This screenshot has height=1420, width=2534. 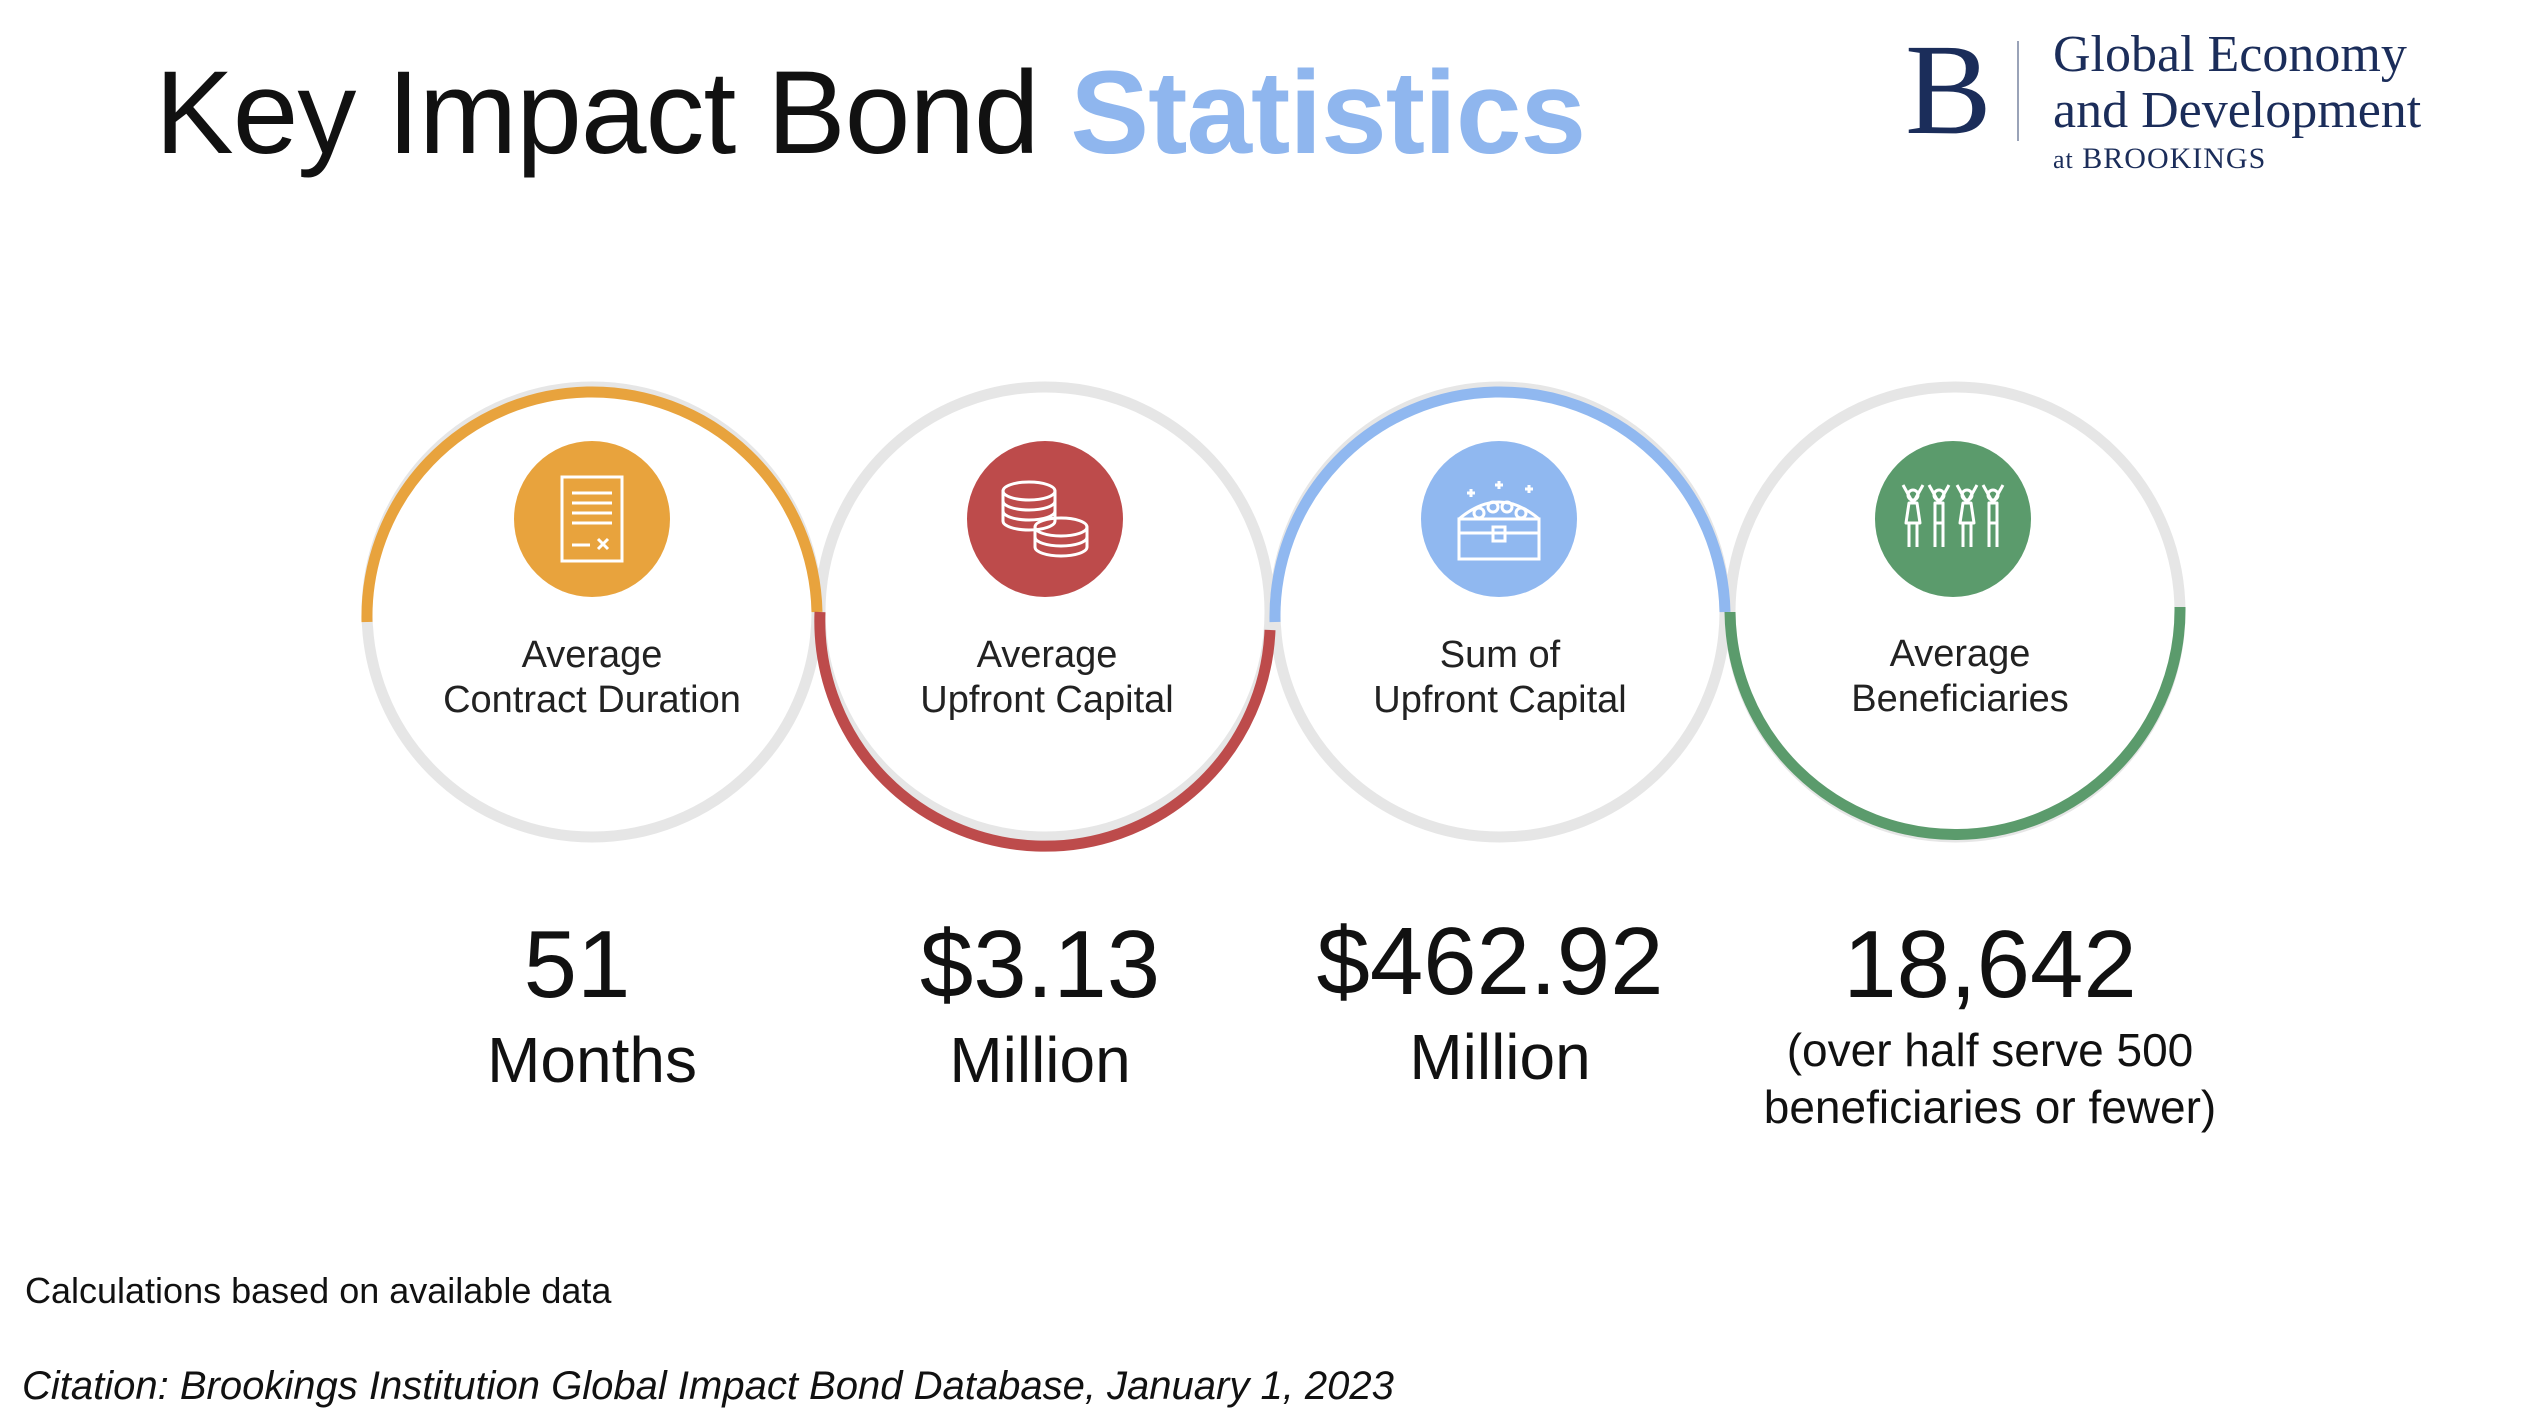 What do you see at coordinates (1948, 90) in the screenshot?
I see `logo-letter: B` at bounding box center [1948, 90].